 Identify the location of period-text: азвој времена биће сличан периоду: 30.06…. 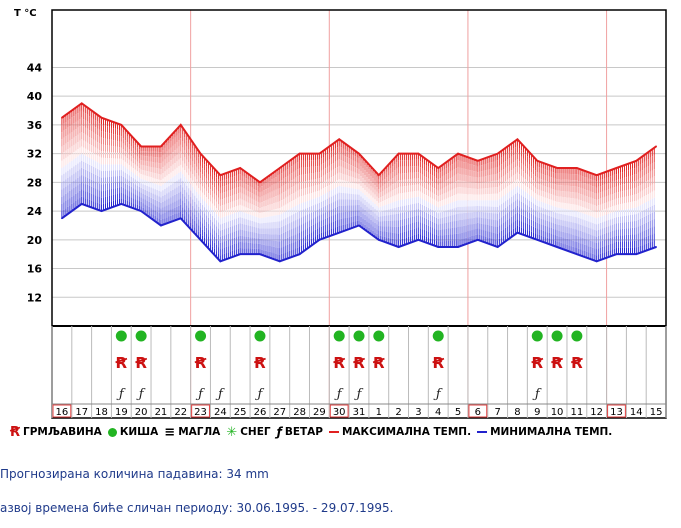
(197, 508).